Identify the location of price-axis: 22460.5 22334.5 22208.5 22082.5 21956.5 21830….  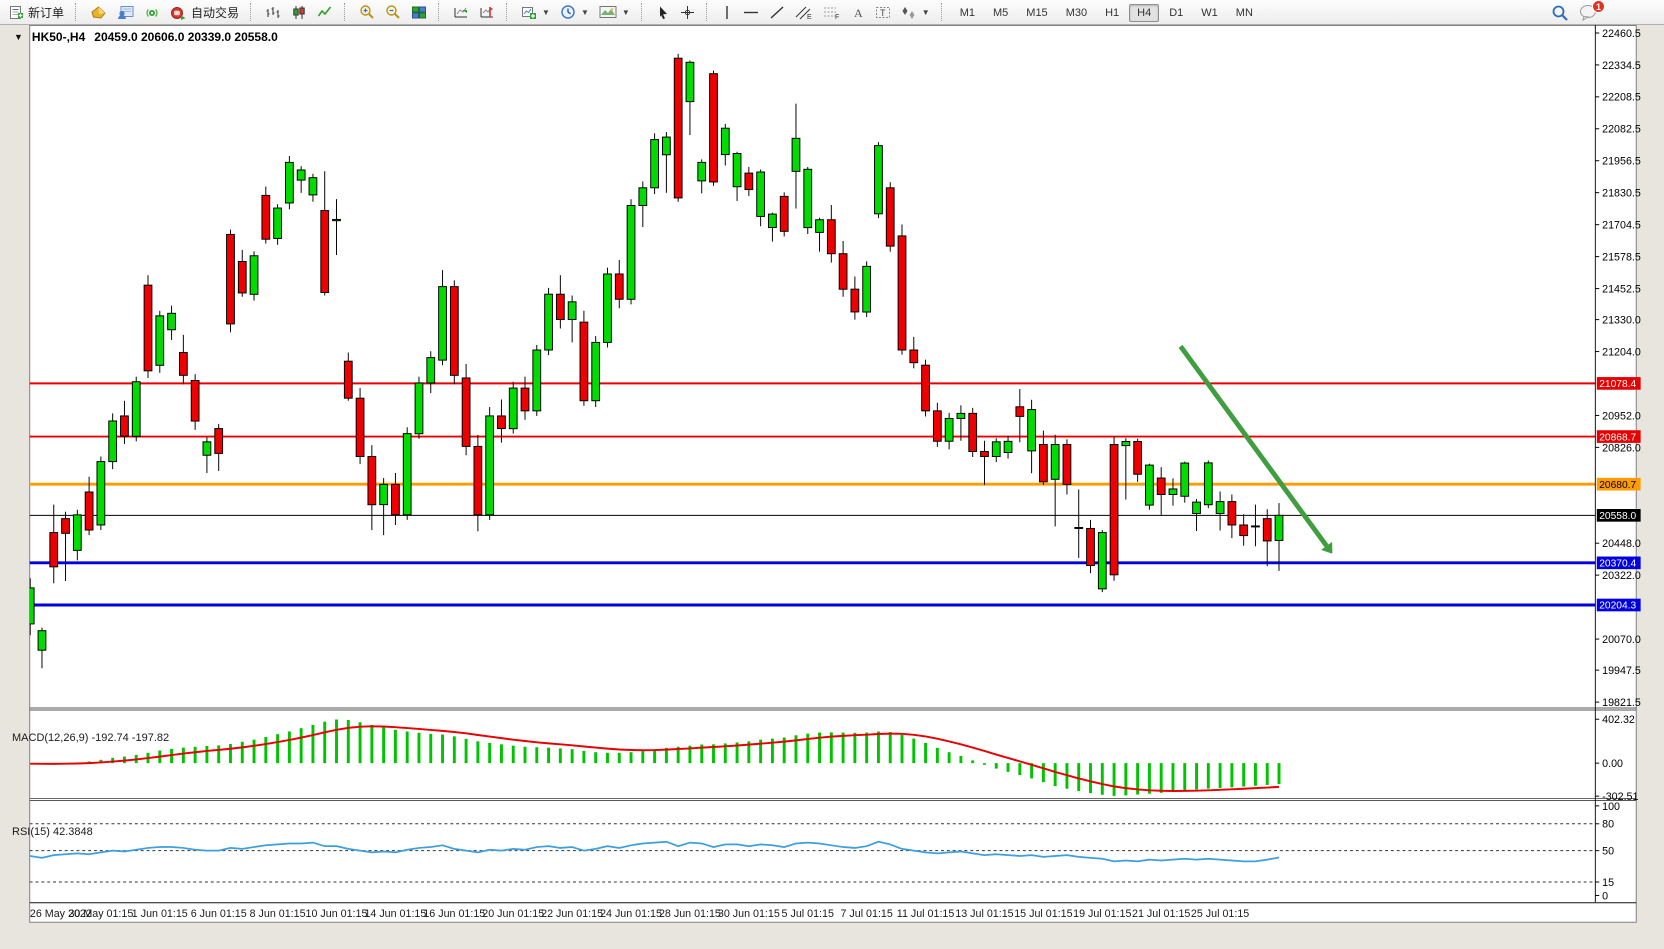
(1618, 368).